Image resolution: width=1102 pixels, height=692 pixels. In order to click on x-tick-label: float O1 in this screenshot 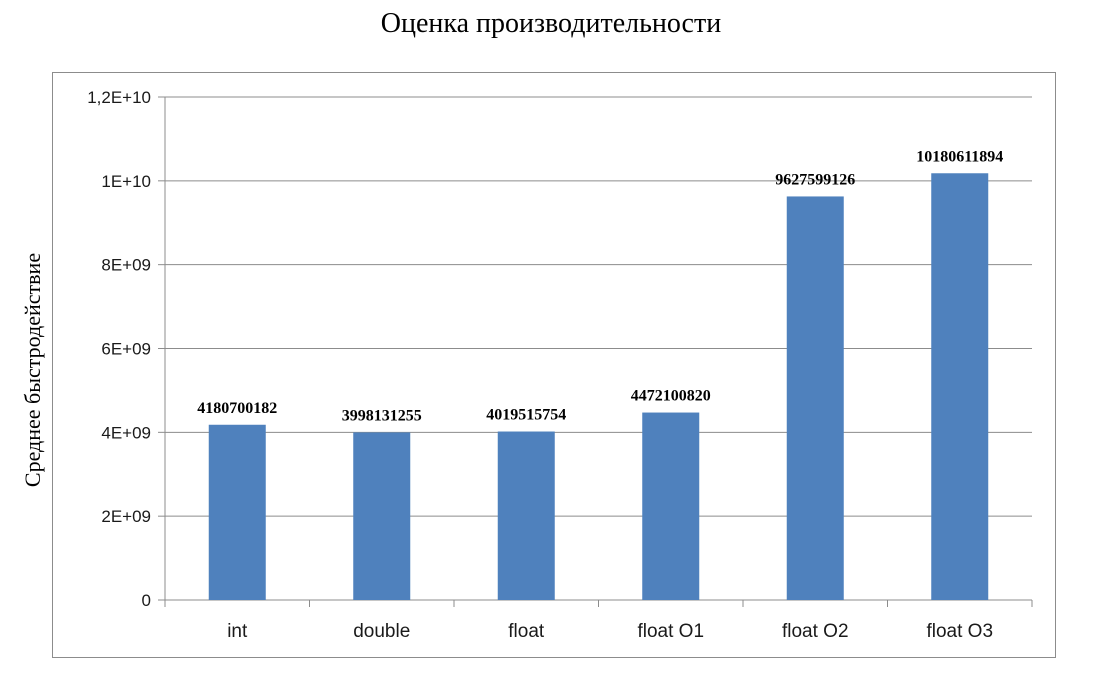, I will do `click(670, 631)`.